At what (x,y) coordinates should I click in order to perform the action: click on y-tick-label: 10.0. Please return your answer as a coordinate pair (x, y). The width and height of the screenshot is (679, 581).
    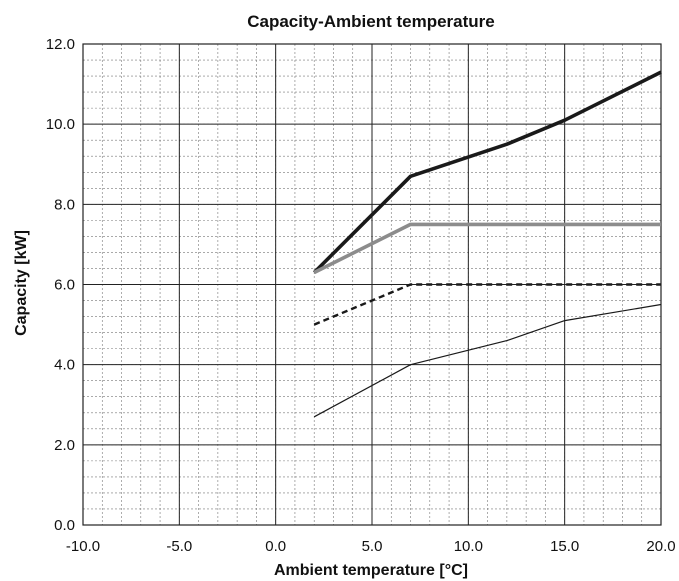
    Looking at the image, I should click on (60, 124).